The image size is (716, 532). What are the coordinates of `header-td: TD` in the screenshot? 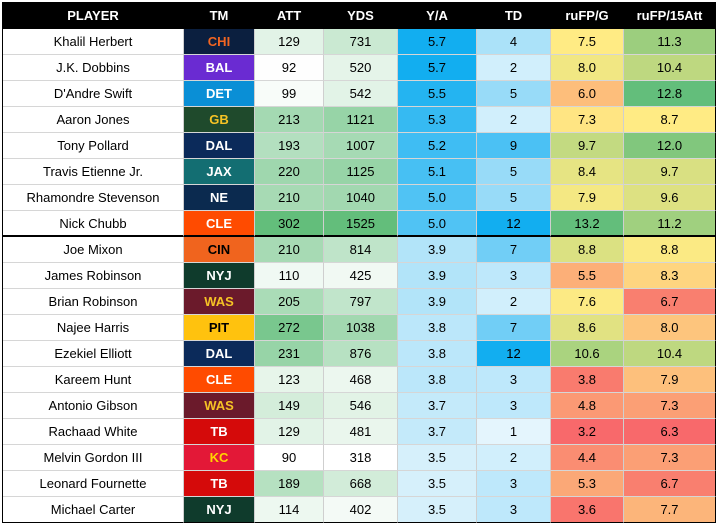 It's located at (514, 16).